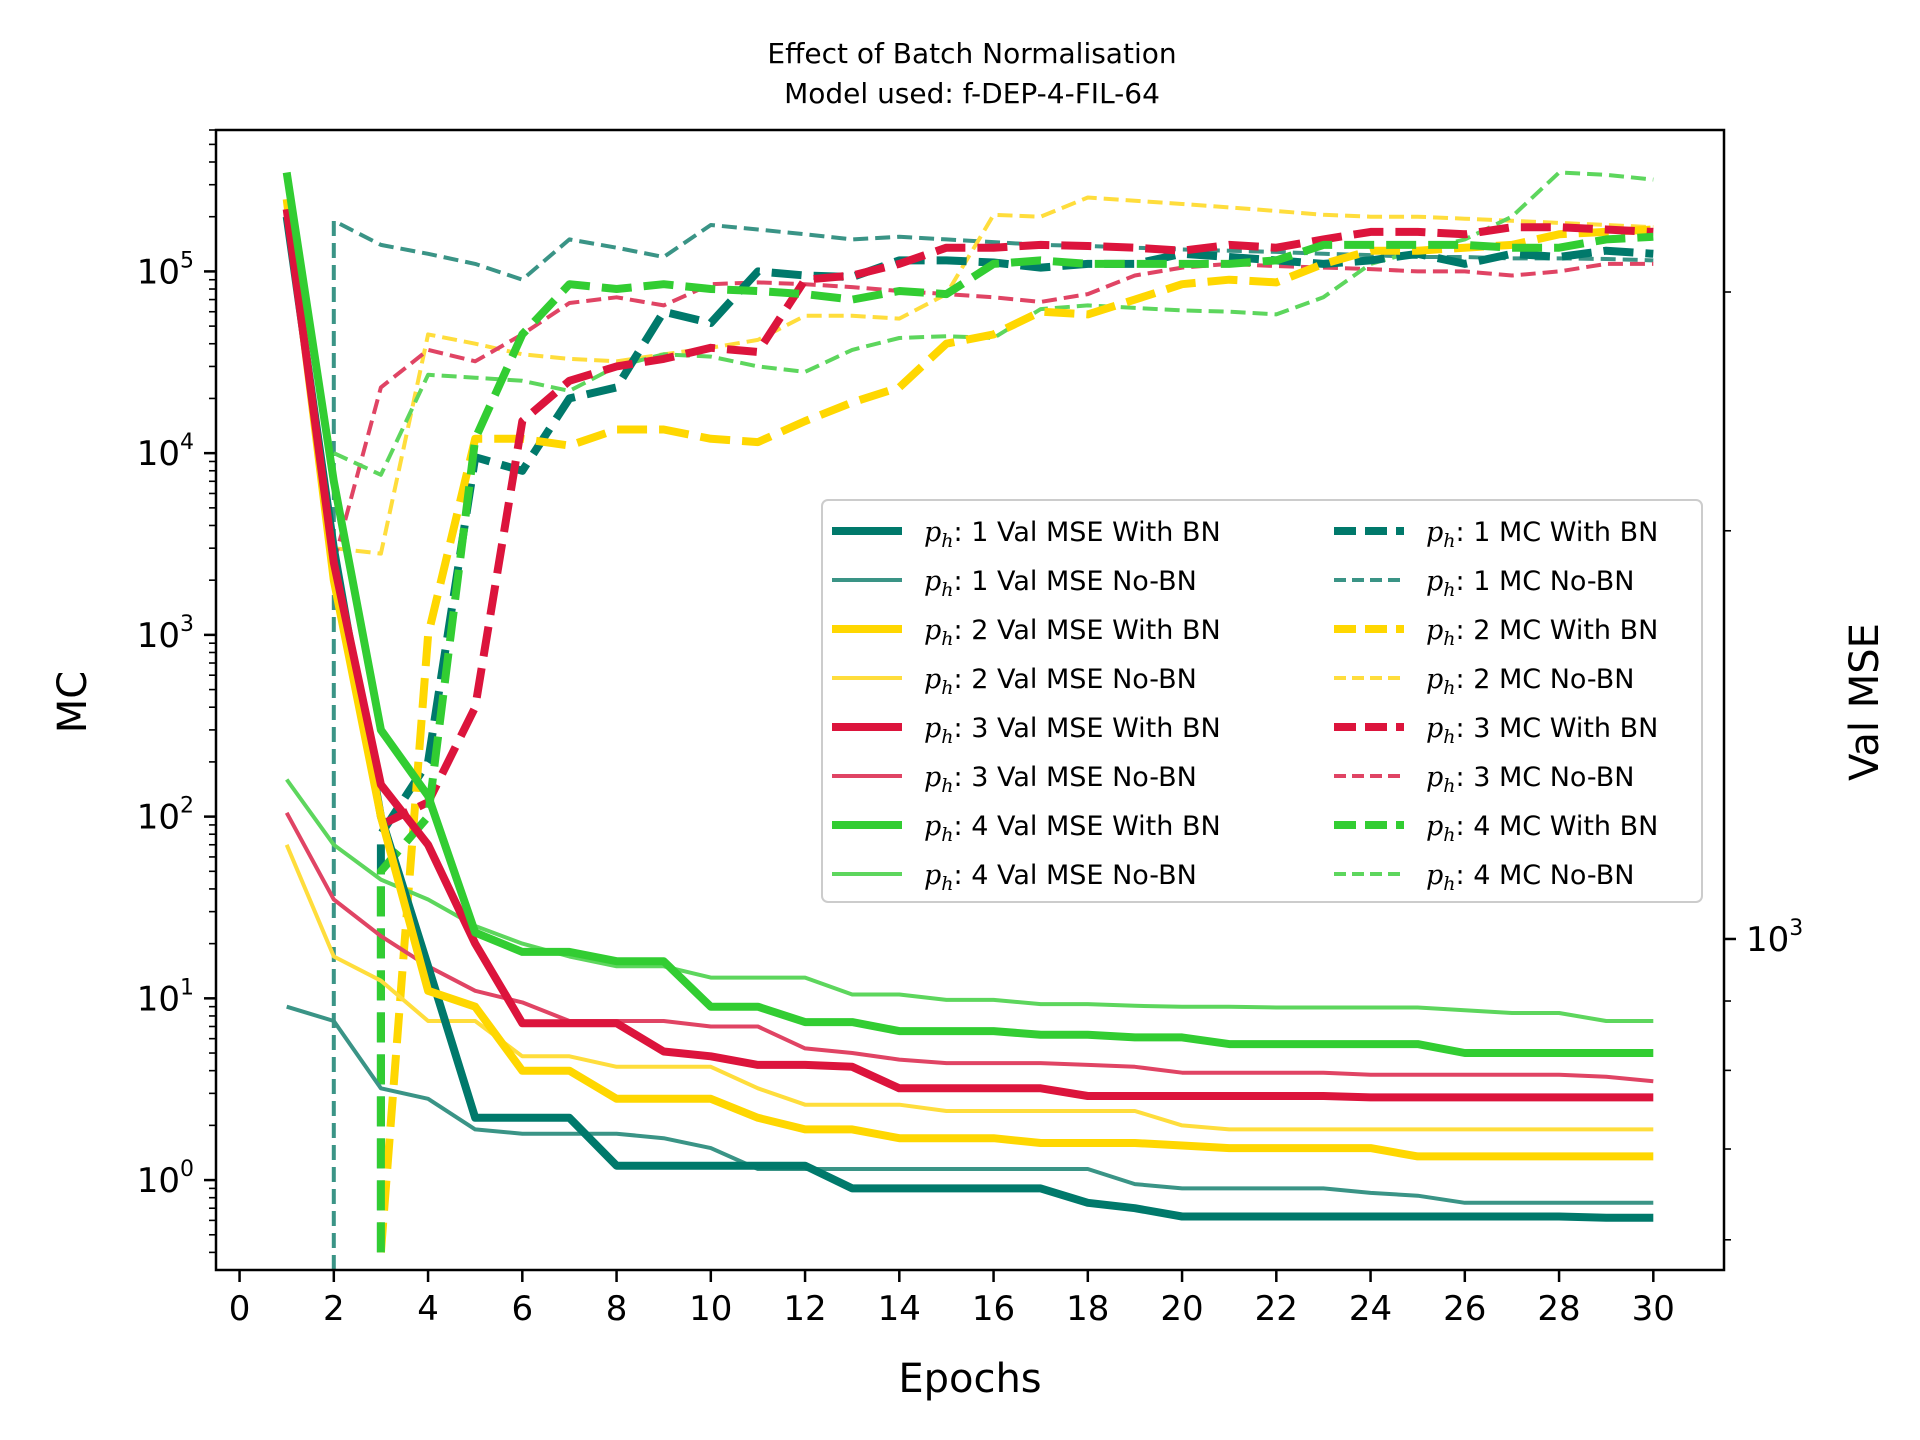 Image resolution: width=1920 pixels, height=1440 pixels. I want to click on y-right-tick-label: 103, so click(1774, 938).